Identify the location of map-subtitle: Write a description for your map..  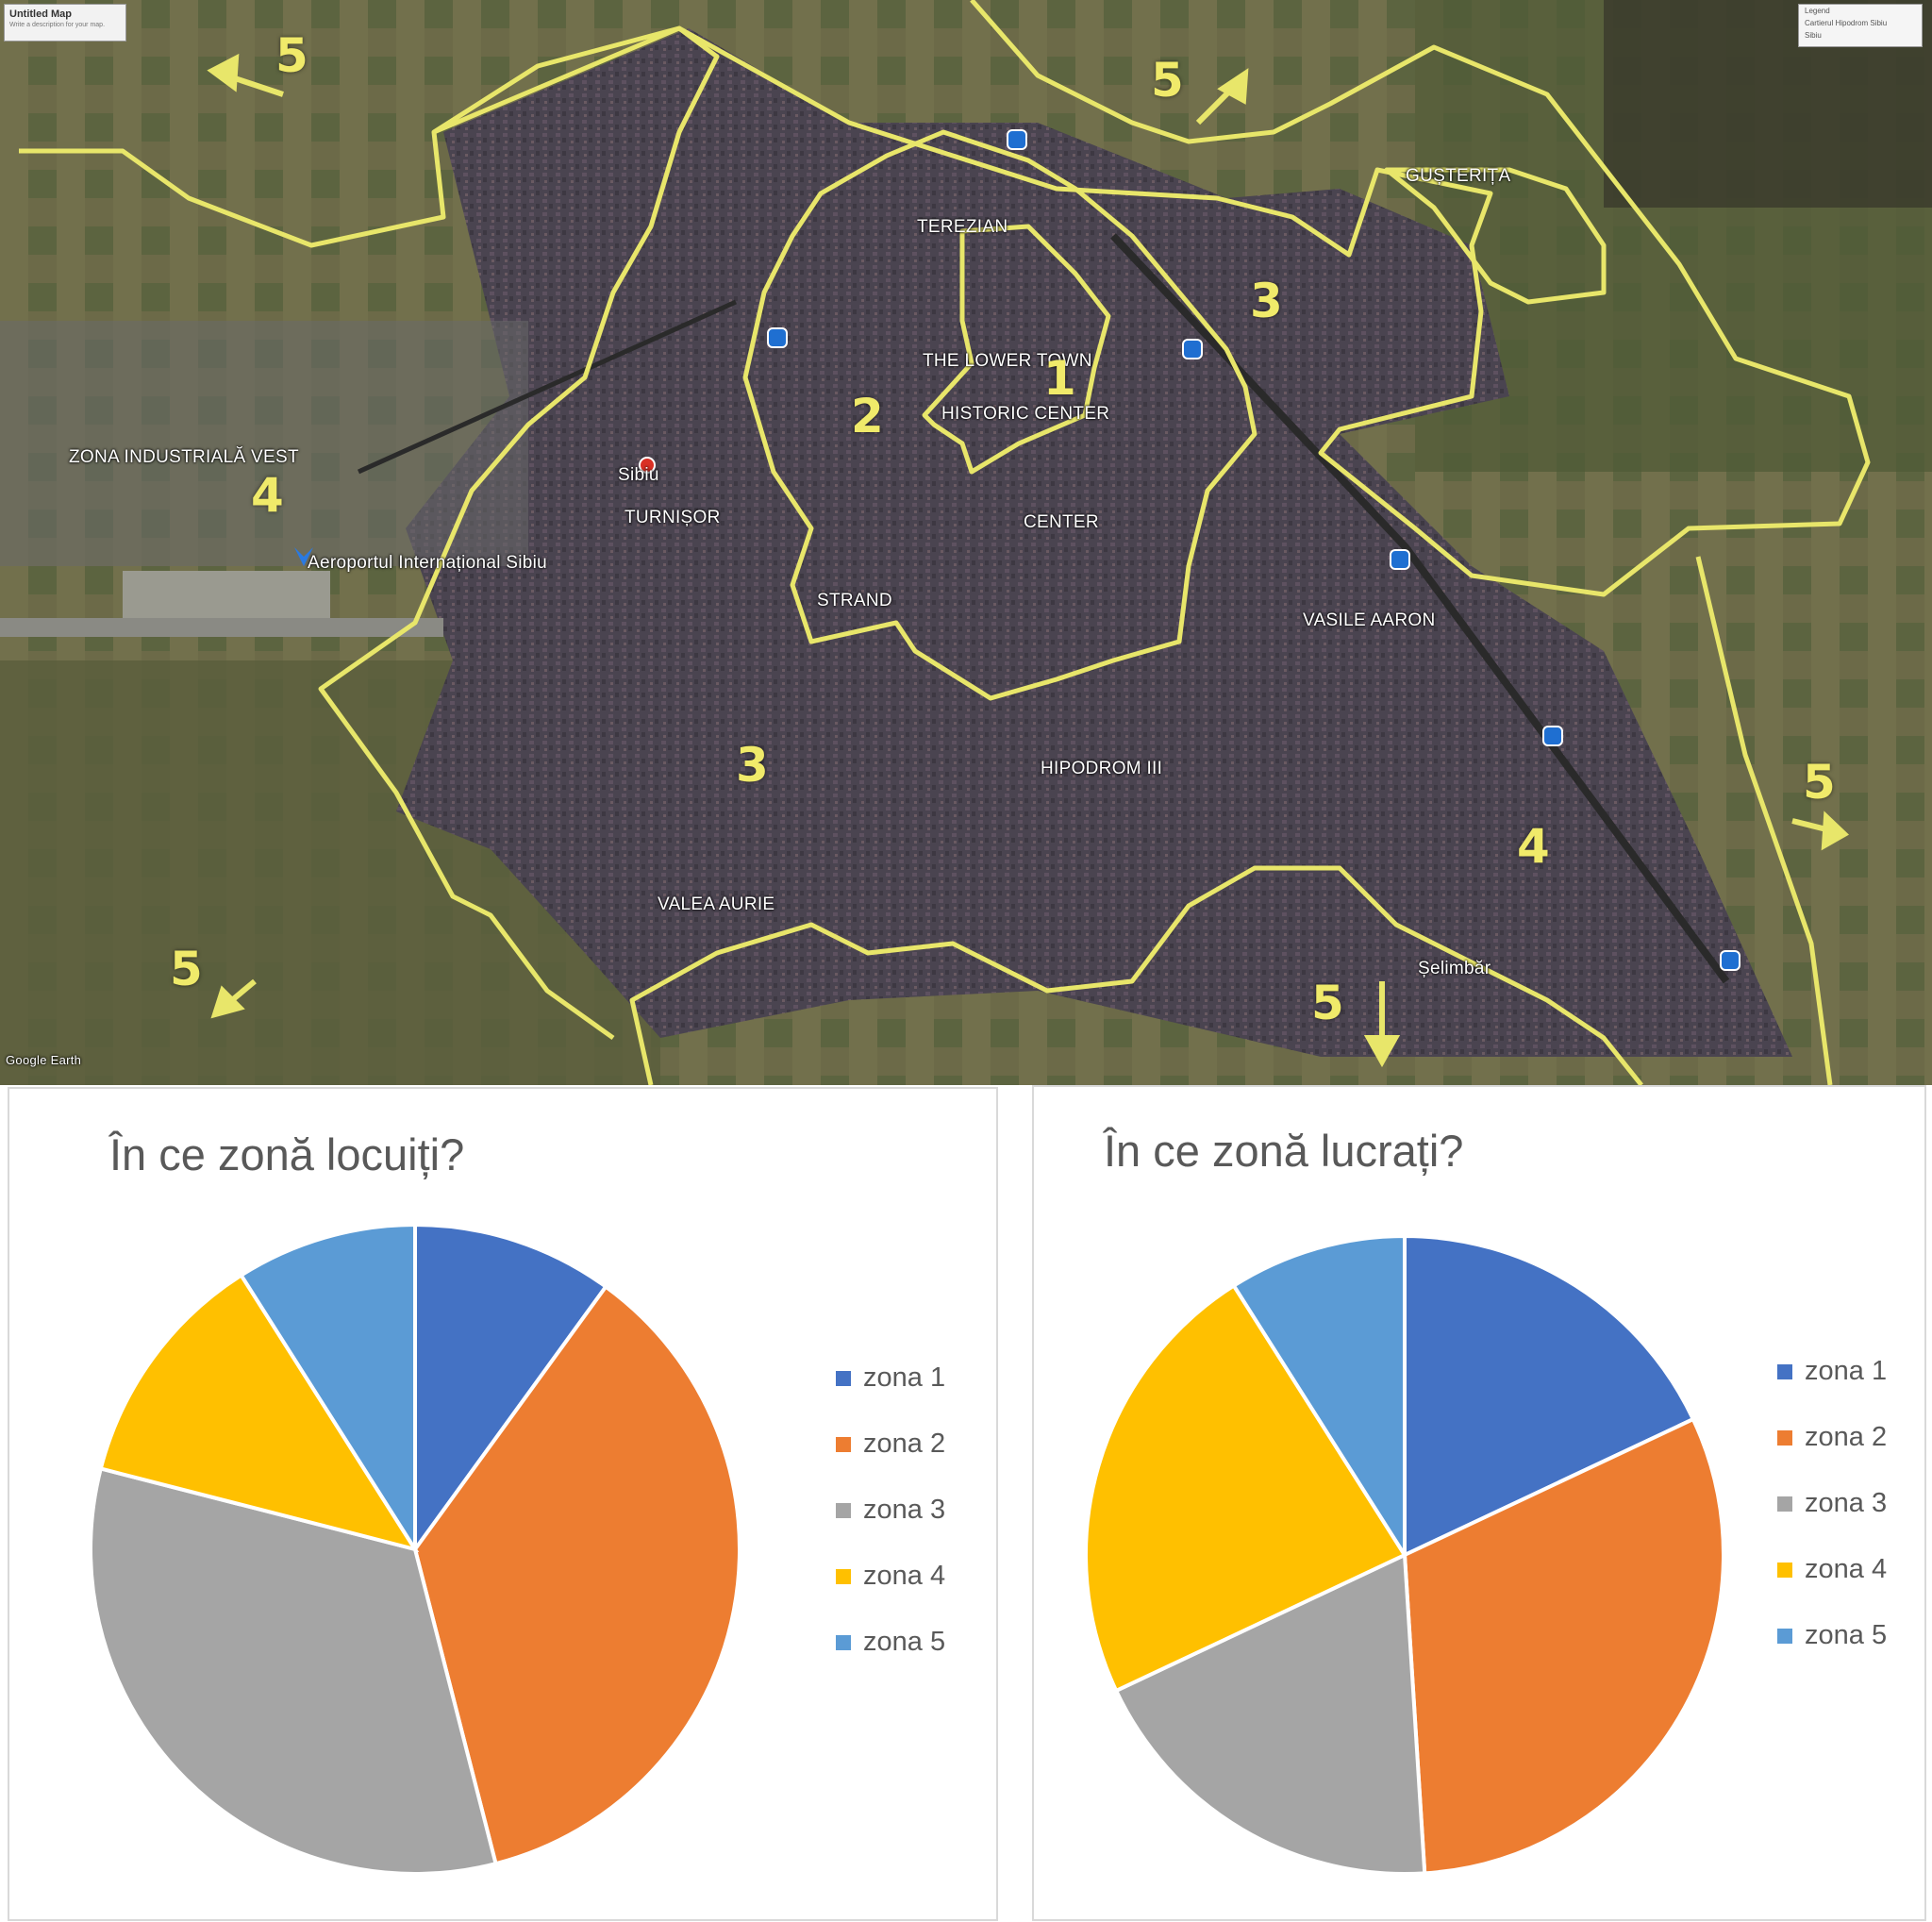
(57, 25).